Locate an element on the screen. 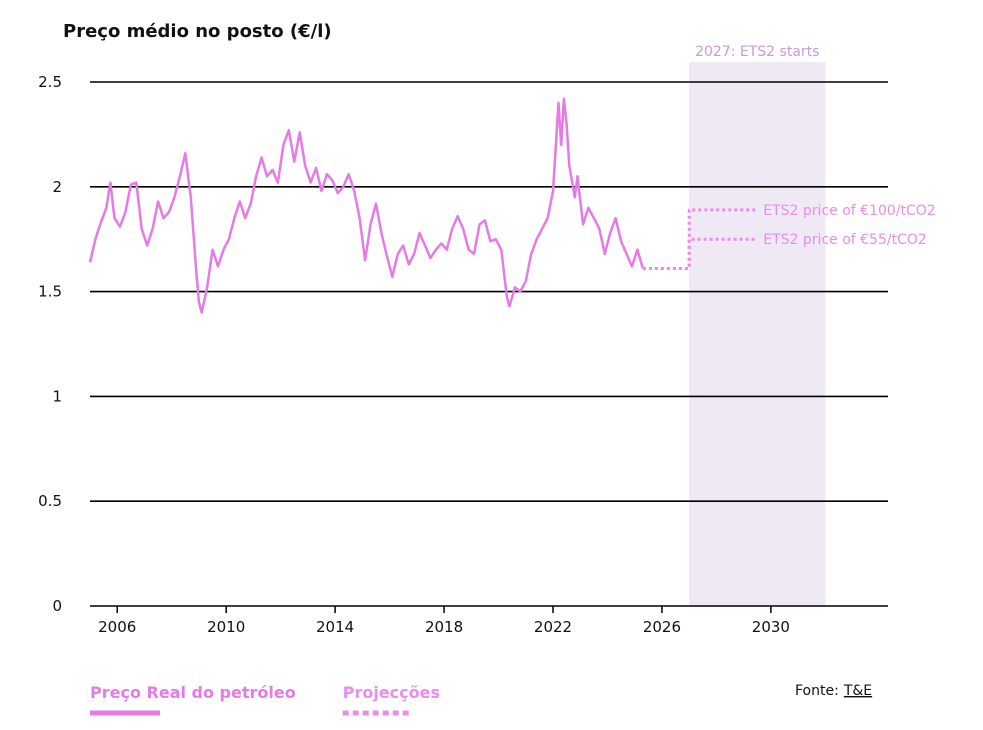 The height and width of the screenshot is (730, 983). x-tick-label: 2022 is located at coordinates (553, 627).